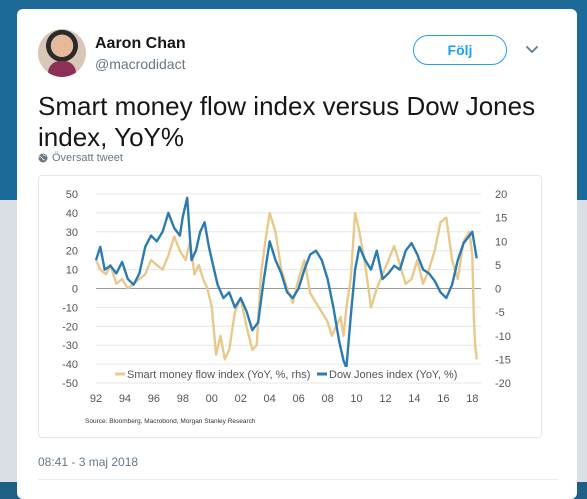 Image resolution: width=587 pixels, height=499 pixels. What do you see at coordinates (70, 308) in the screenshot?
I see `left-tick-label: -10` at bounding box center [70, 308].